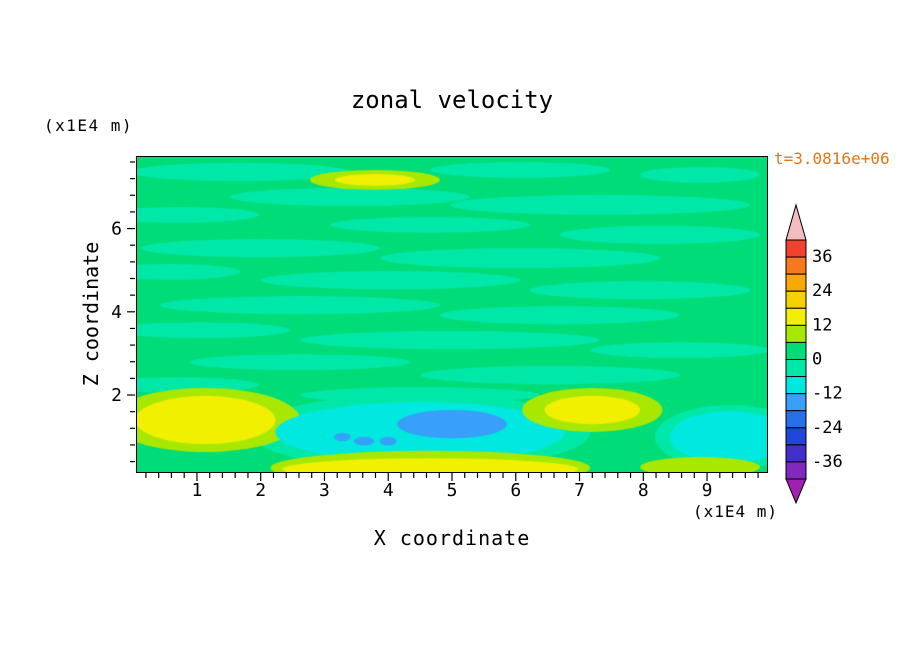 Image resolution: width=904 pixels, height=654 pixels. What do you see at coordinates (89, 125) in the screenshot?
I see `z-axis-unit-label: (x1E4 m)` at bounding box center [89, 125].